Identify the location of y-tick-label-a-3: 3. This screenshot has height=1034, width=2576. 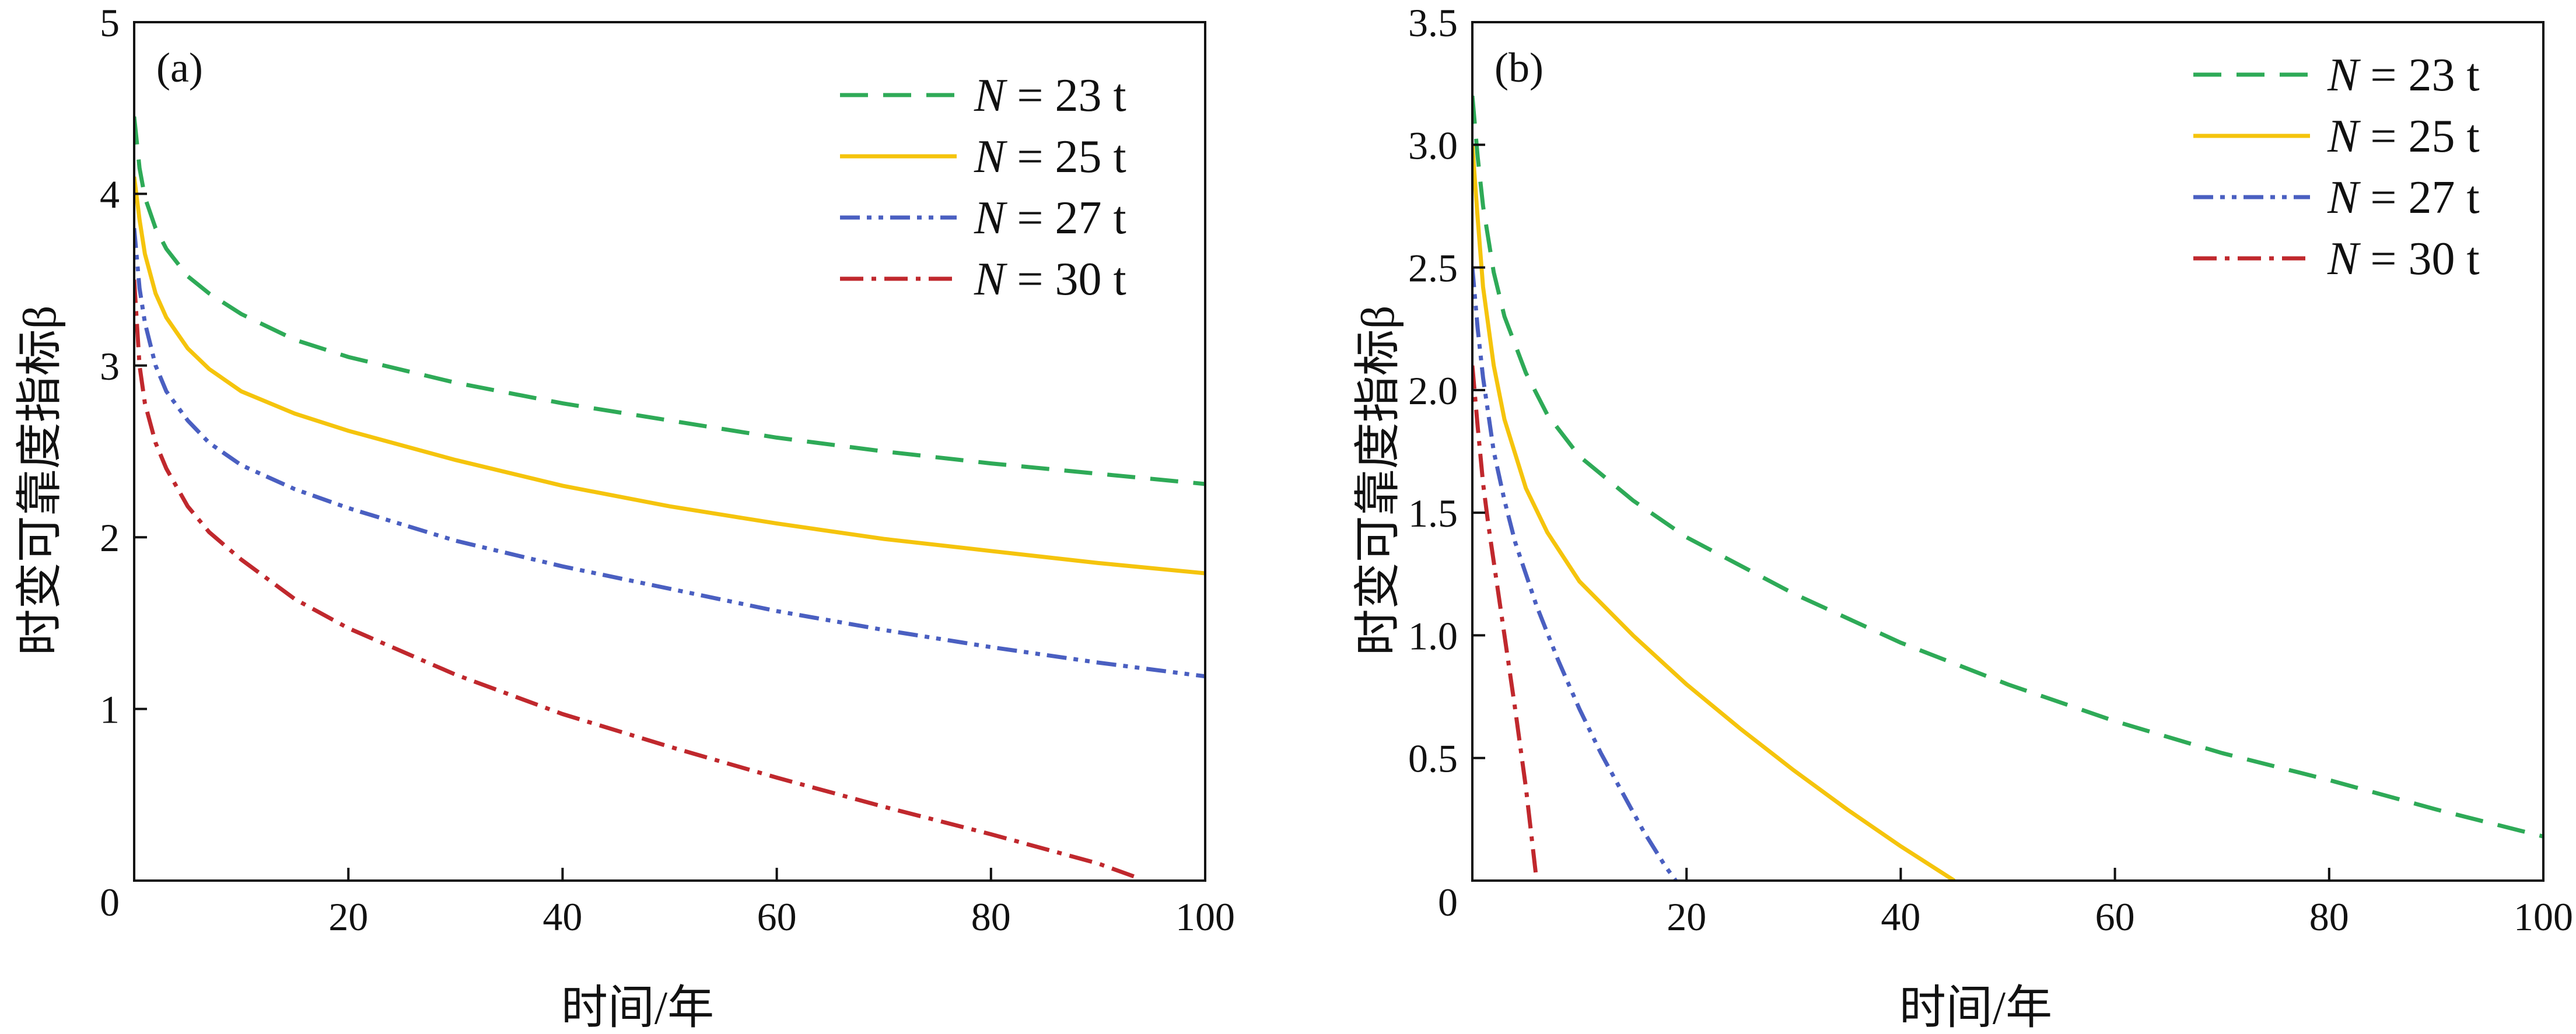
(110, 366).